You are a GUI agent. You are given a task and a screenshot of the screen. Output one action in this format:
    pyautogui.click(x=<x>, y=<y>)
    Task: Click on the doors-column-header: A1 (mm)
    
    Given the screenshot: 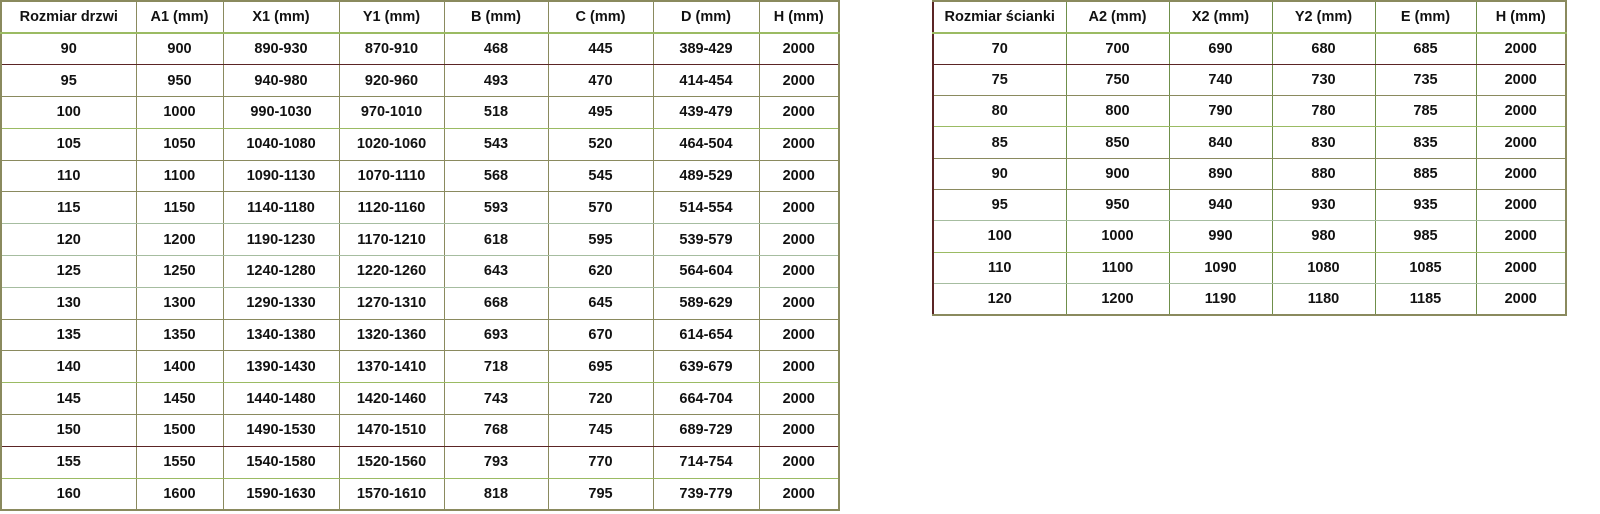 What is the action you would take?
    pyautogui.click(x=180, y=17)
    